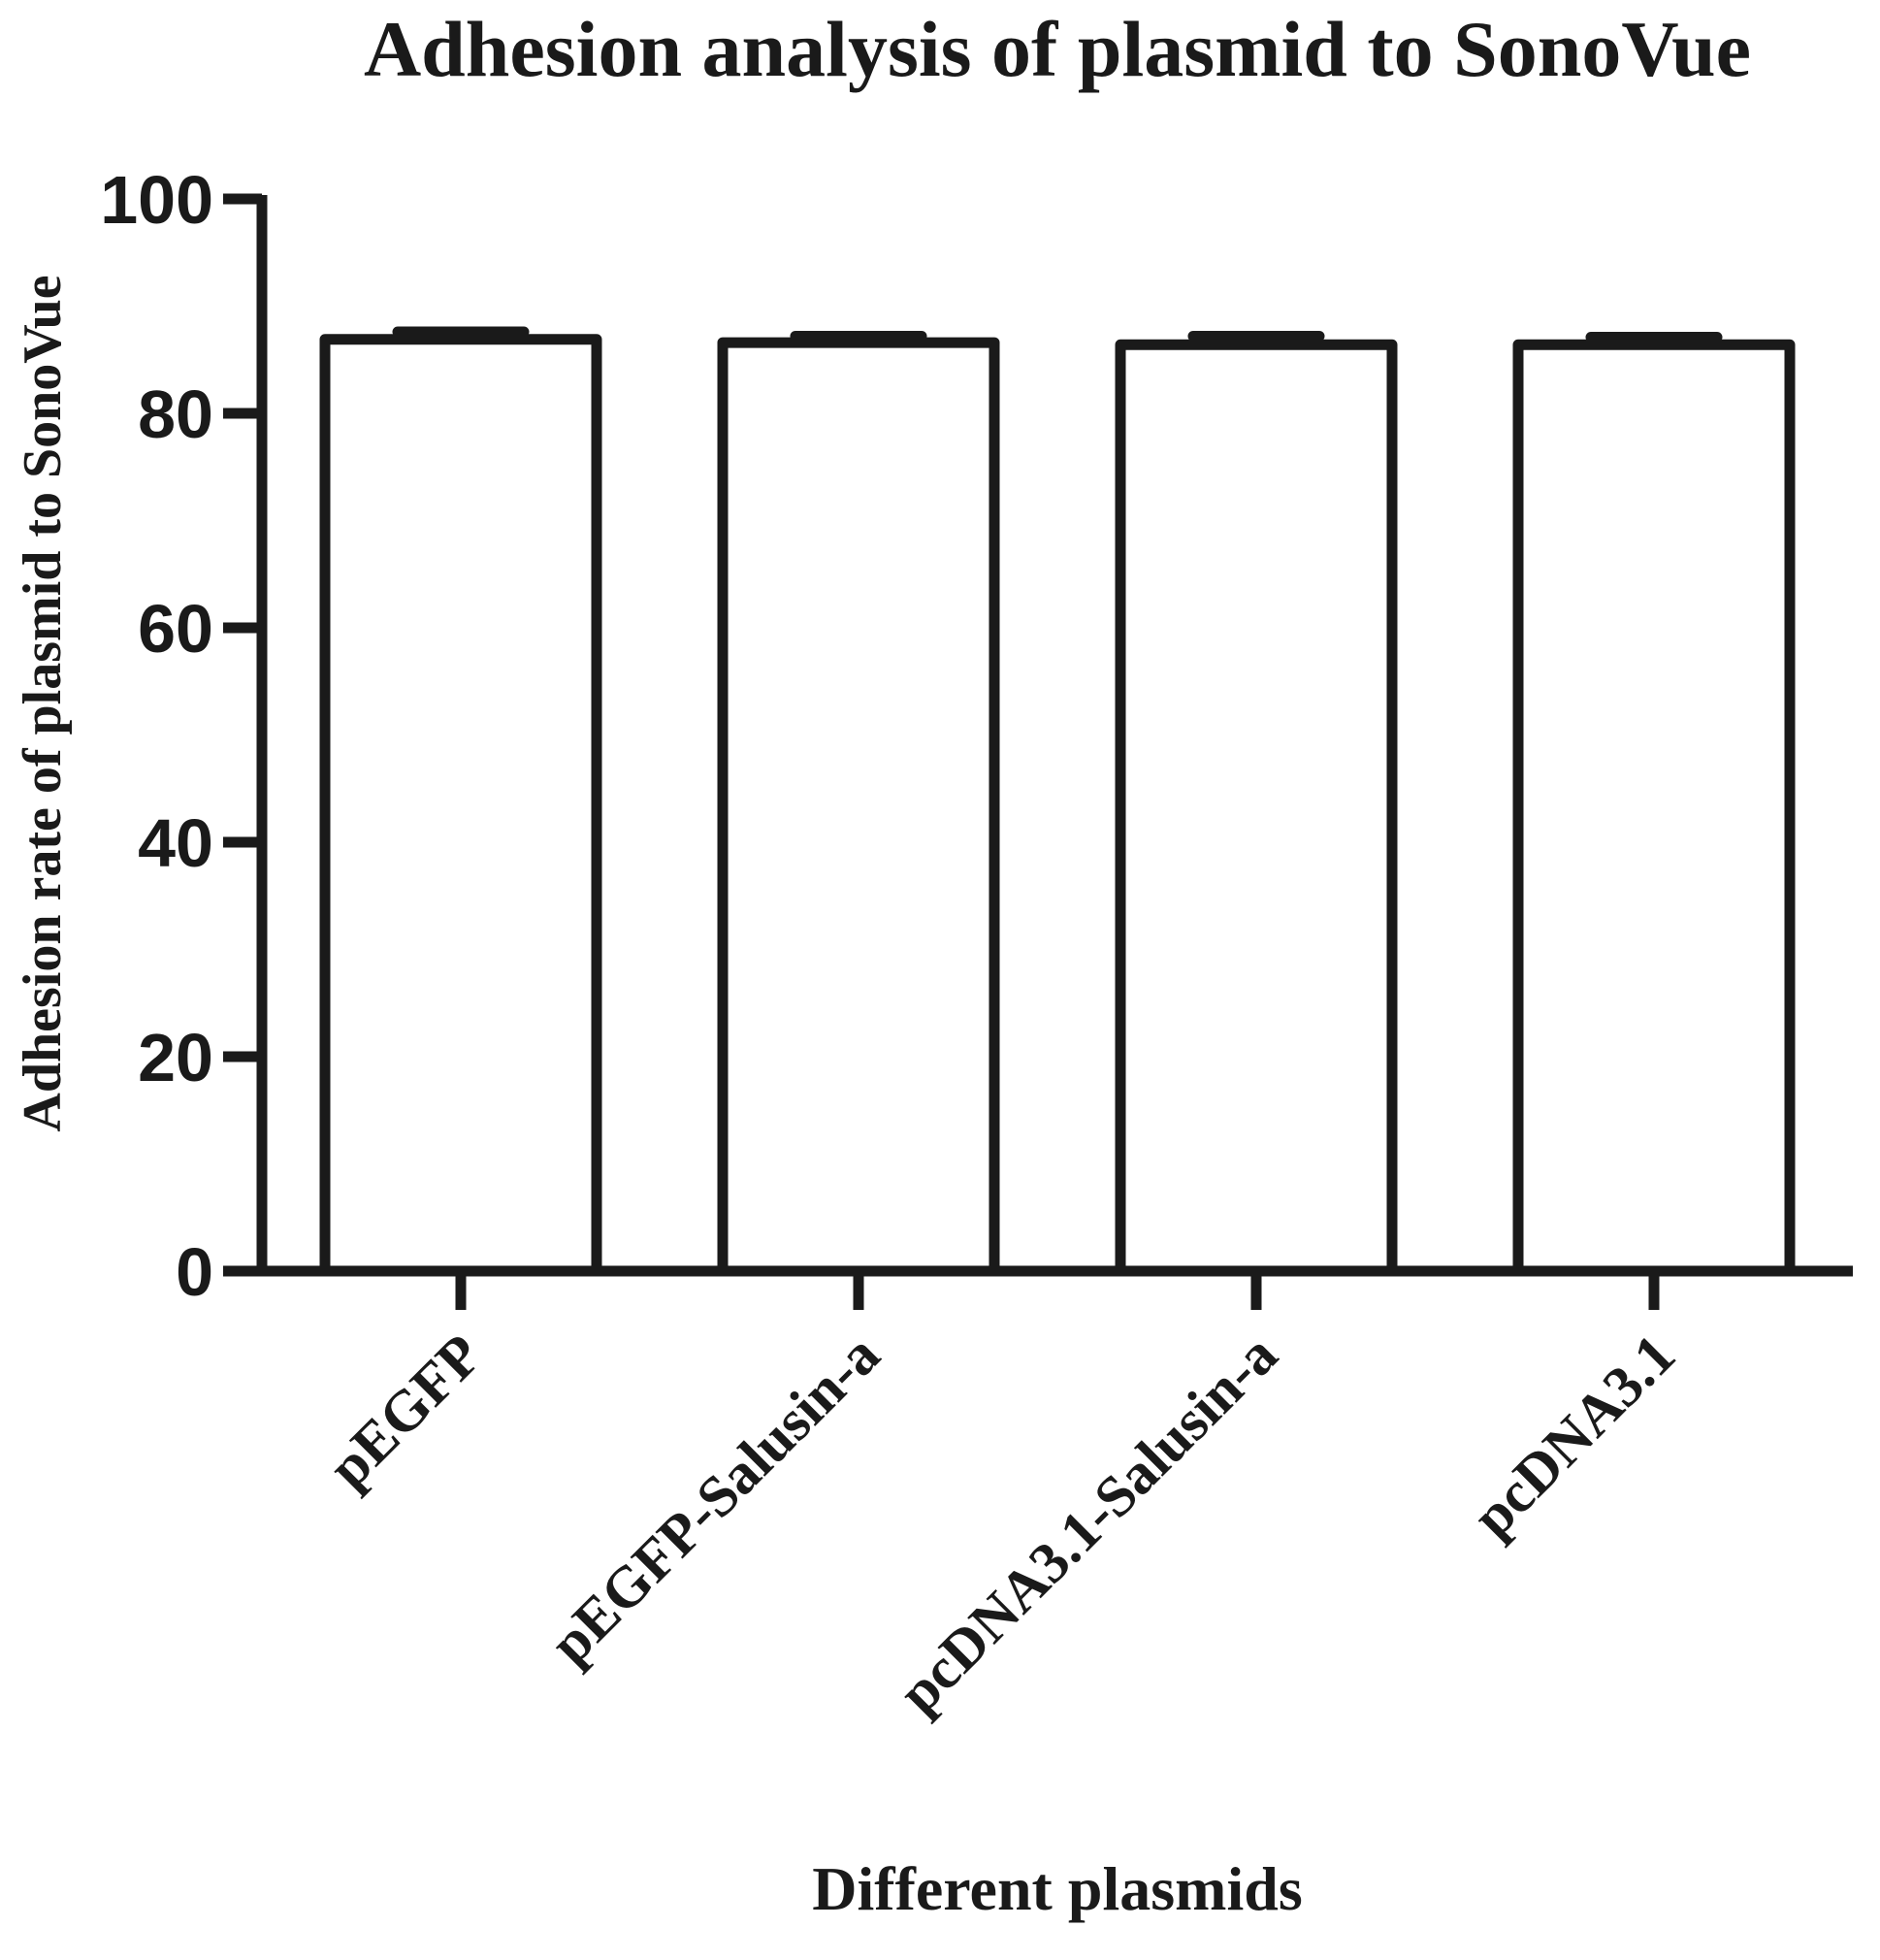 Image resolution: width=1880 pixels, height=1960 pixels. I want to click on x-axis-label: Different plasmids, so click(1057, 1888).